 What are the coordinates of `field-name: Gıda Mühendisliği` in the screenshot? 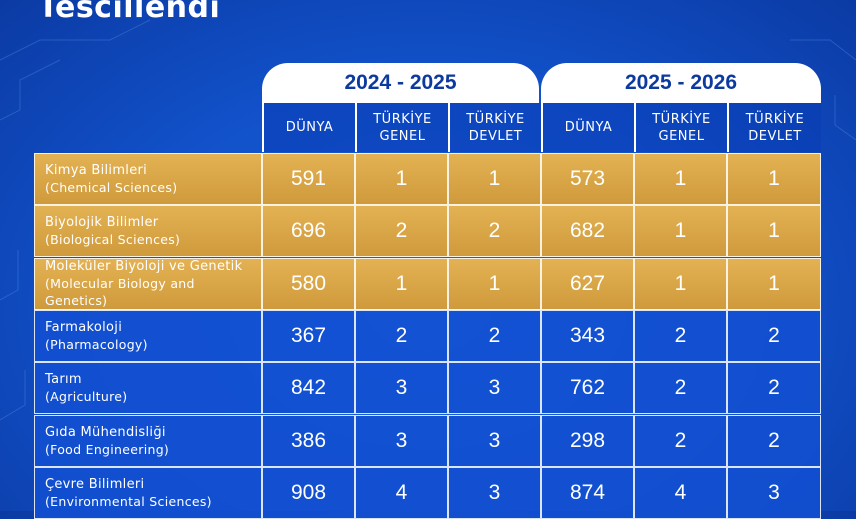 It's located at (105, 432).